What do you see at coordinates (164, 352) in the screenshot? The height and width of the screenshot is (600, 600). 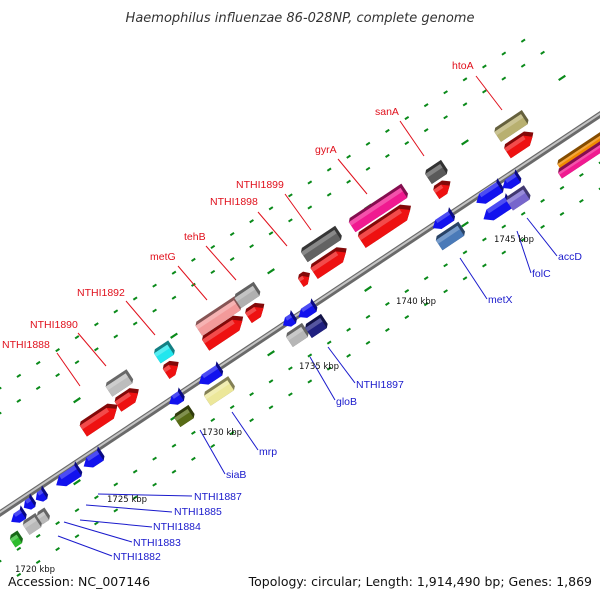 I see `gene-nthi1892` at bounding box center [164, 352].